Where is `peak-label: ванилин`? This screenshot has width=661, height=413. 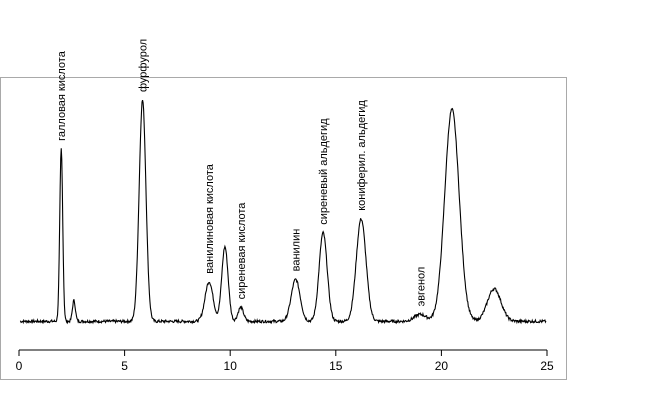 peak-label: ванилин is located at coordinates (297, 250).